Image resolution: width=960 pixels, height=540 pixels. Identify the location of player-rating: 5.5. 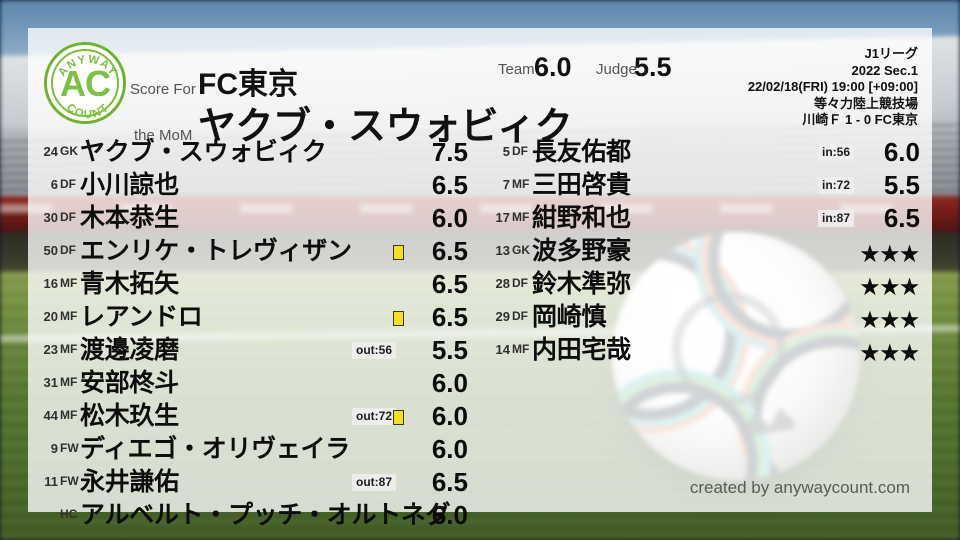
(901, 185).